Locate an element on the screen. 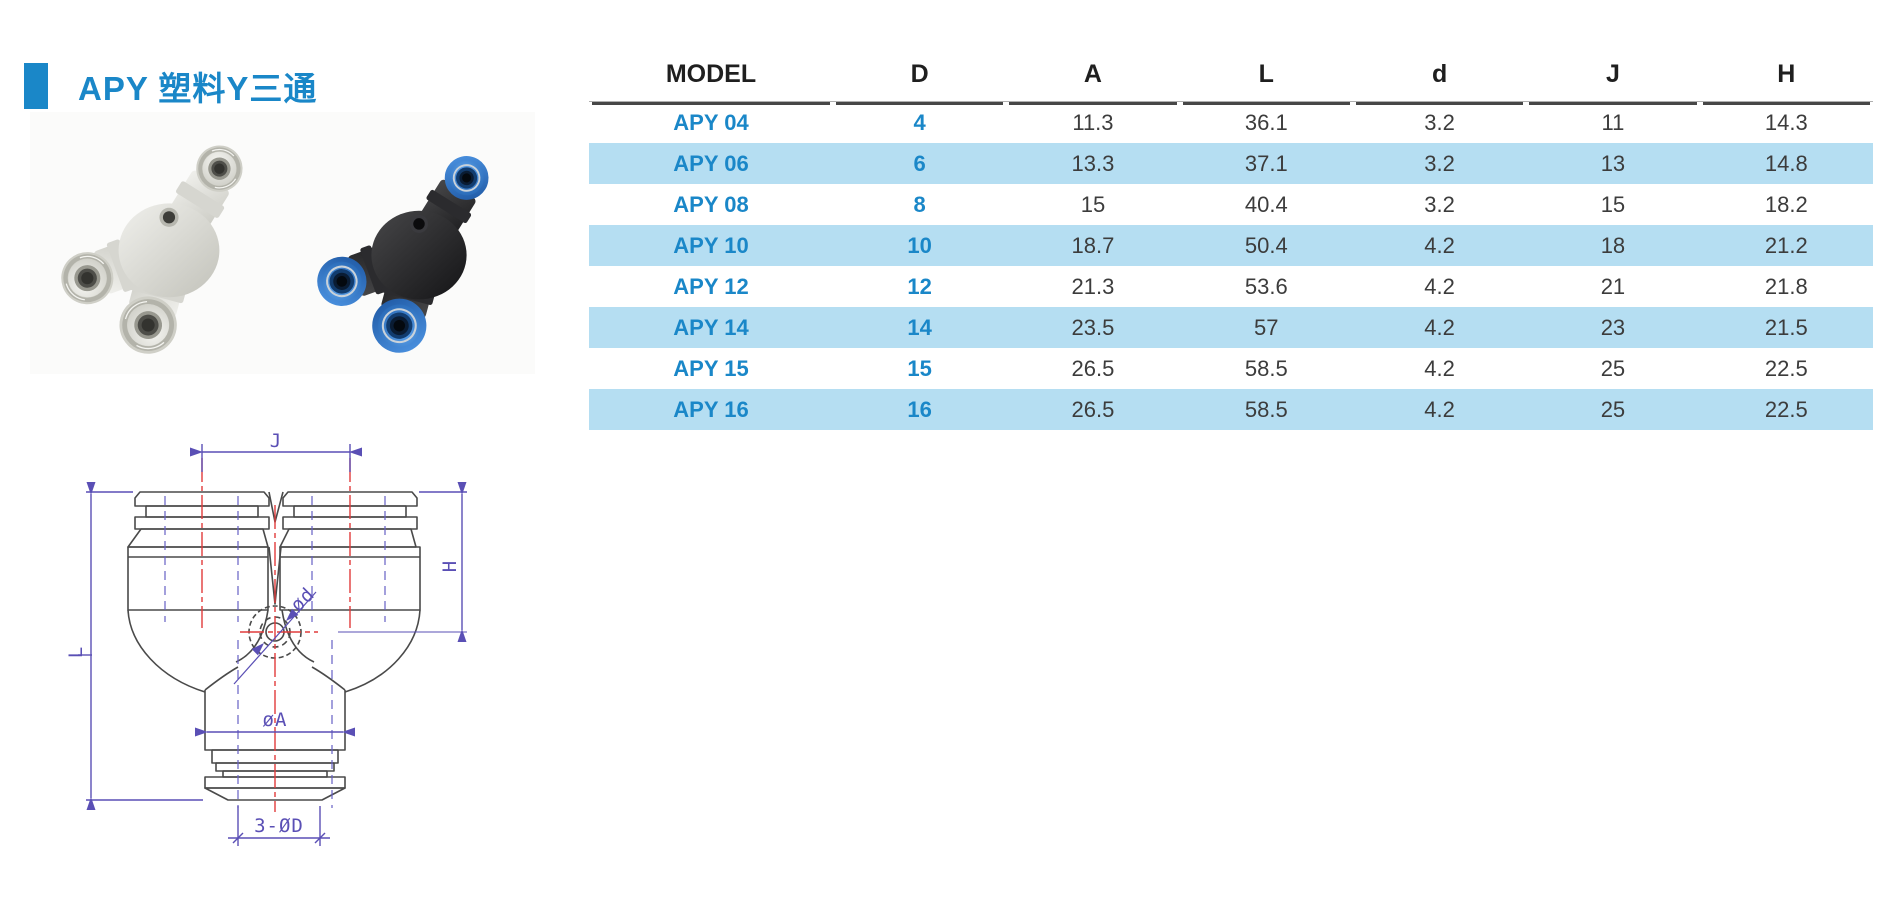 The width and height of the screenshot is (1900, 900). value-cell: 21.3 is located at coordinates (1093, 286).